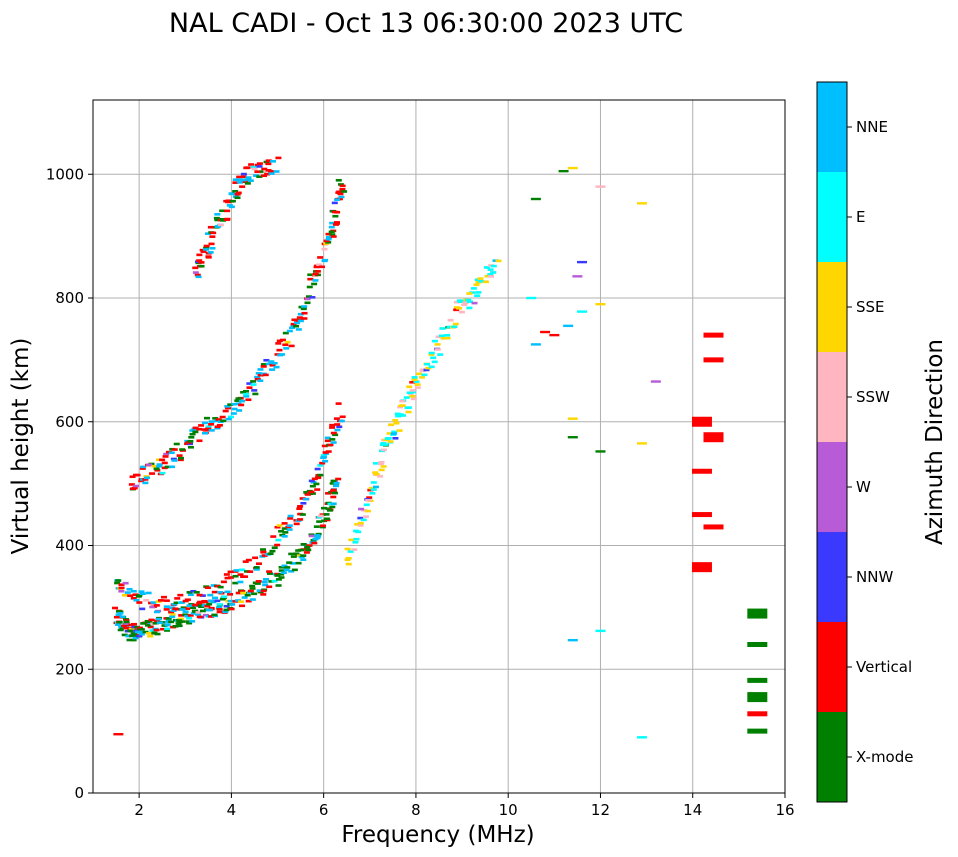  Describe the element at coordinates (508, 810) in the screenshot. I see `x-tick-label: 10` at that location.